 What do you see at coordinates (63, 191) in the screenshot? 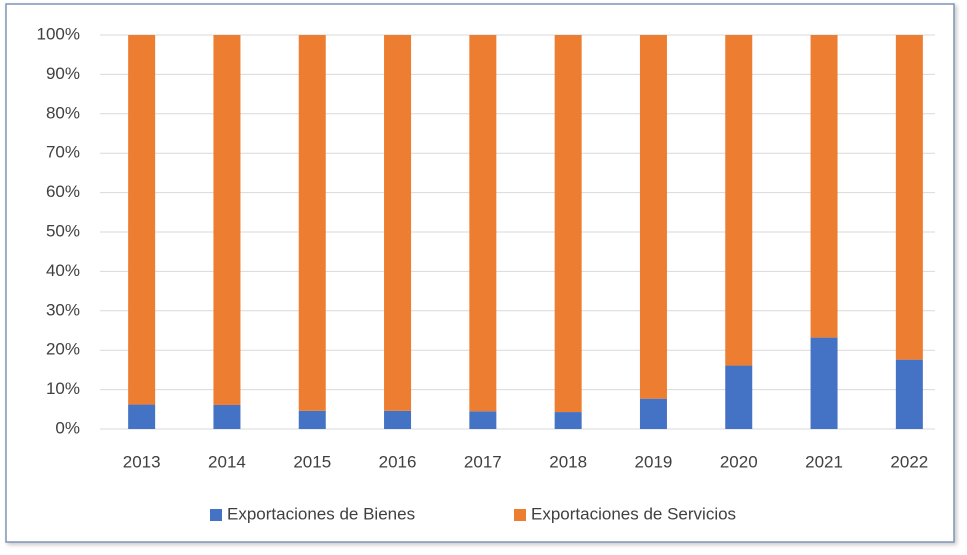
I see `y-tick-label: 60%` at bounding box center [63, 191].